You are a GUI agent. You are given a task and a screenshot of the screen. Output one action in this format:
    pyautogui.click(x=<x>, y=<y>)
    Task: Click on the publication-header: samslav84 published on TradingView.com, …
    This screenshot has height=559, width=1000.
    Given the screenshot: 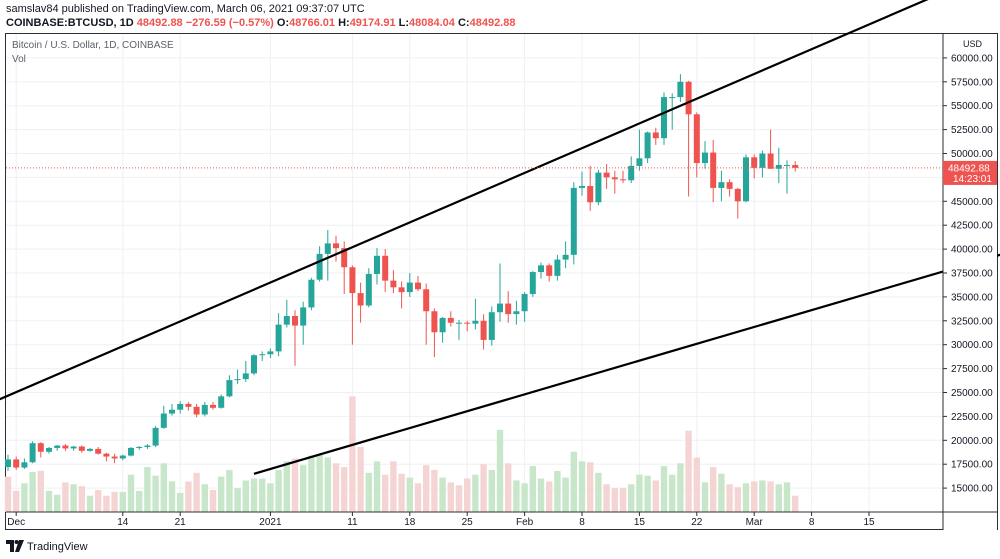 What is the action you would take?
    pyautogui.click(x=500, y=17)
    